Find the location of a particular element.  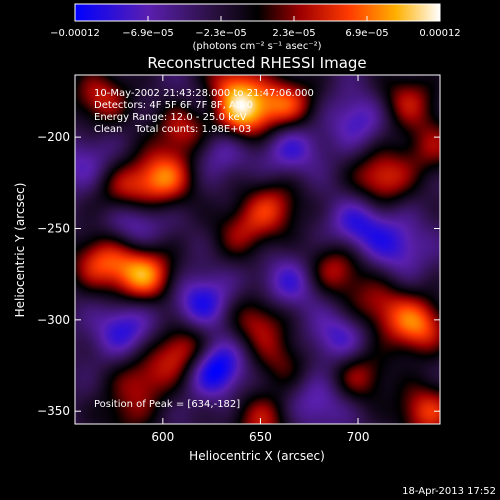

colorbar-tick-label: 6.9e−05 is located at coordinates (366, 33).